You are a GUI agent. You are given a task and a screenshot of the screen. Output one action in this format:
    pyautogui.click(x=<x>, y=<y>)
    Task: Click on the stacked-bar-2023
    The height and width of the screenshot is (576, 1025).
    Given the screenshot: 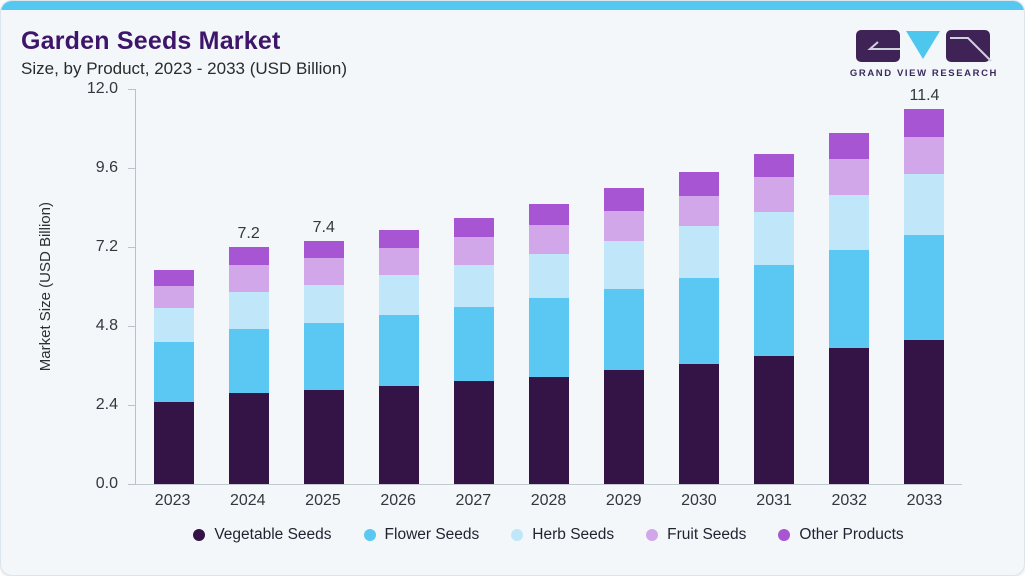 What is the action you would take?
    pyautogui.click(x=173, y=377)
    